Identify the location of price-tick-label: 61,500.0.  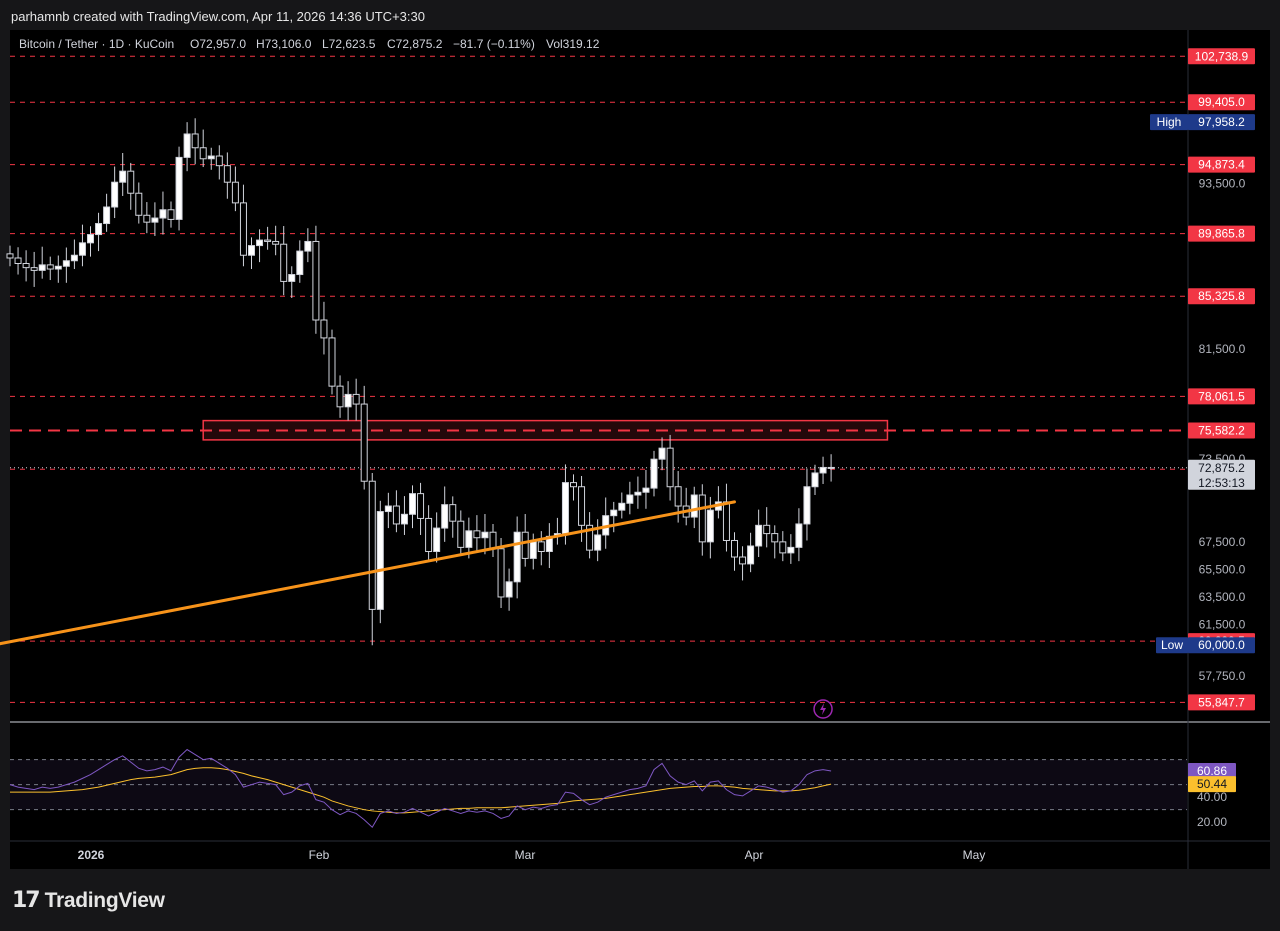
(1222, 625).